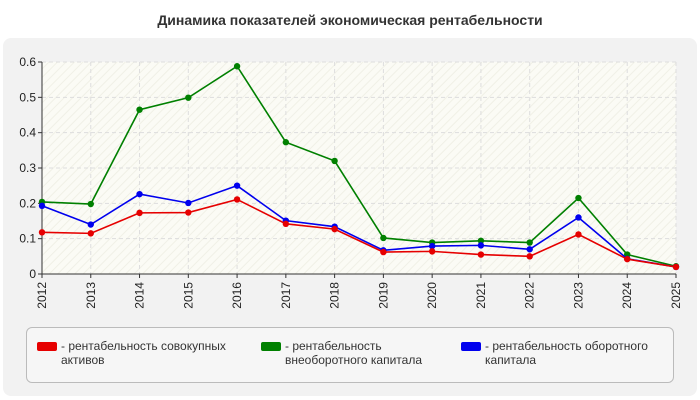 The image size is (700, 400). I want to click on x-tick-label: 2025, so click(676, 295).